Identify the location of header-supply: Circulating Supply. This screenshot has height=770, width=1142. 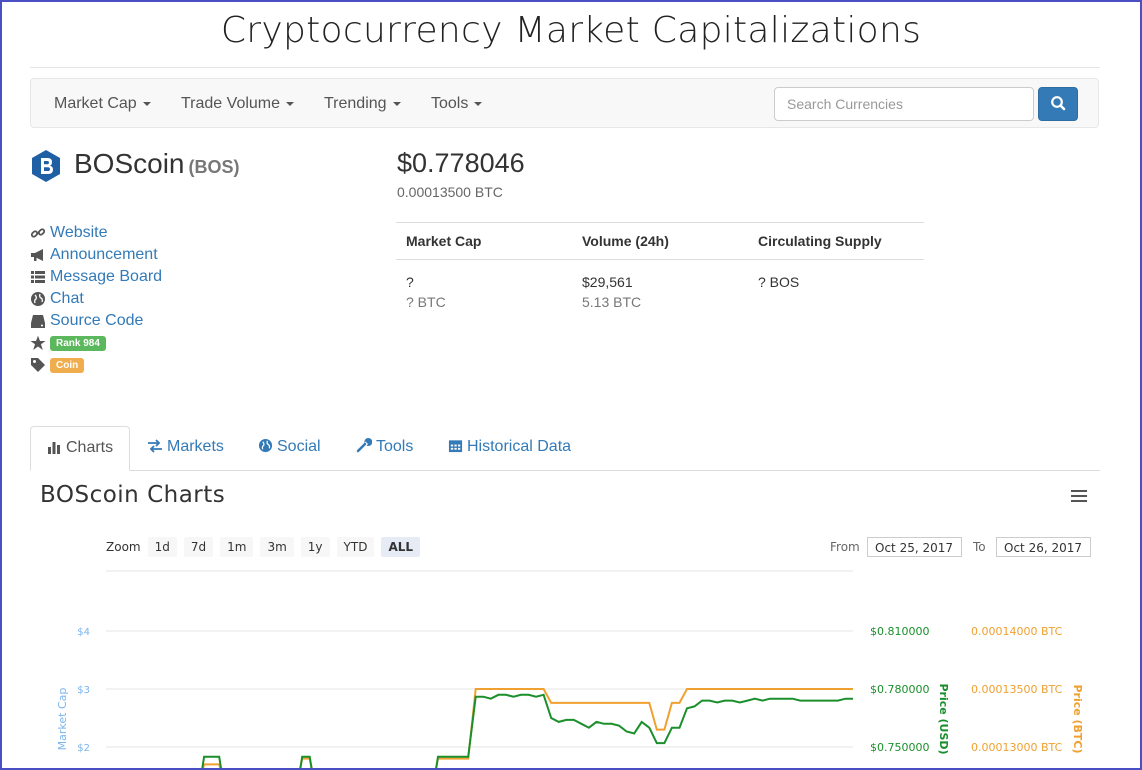
(820, 241).